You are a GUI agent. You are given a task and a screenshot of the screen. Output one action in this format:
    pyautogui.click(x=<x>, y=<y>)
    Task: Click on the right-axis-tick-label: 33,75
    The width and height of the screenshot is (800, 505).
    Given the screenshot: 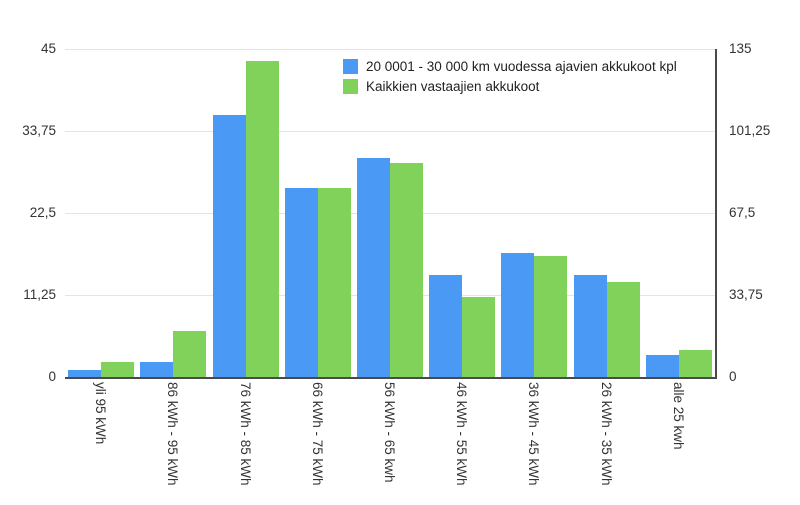 What is the action you would take?
    pyautogui.click(x=746, y=294)
    